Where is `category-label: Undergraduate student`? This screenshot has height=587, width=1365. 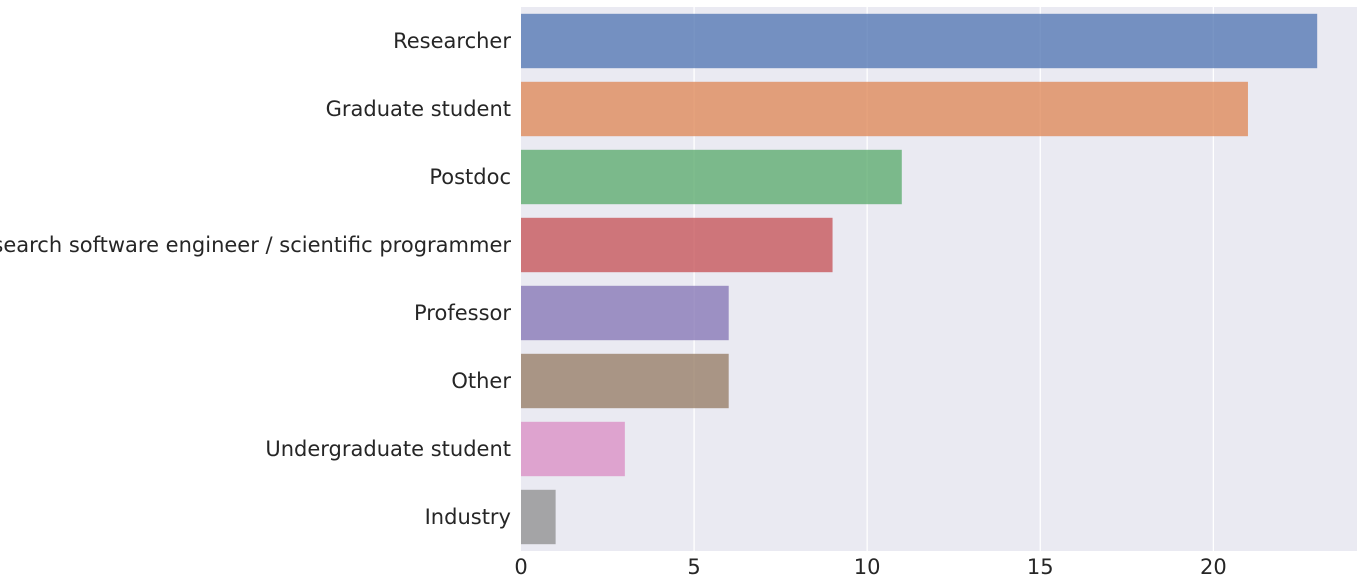 category-label: Undergraduate student is located at coordinates (388, 449).